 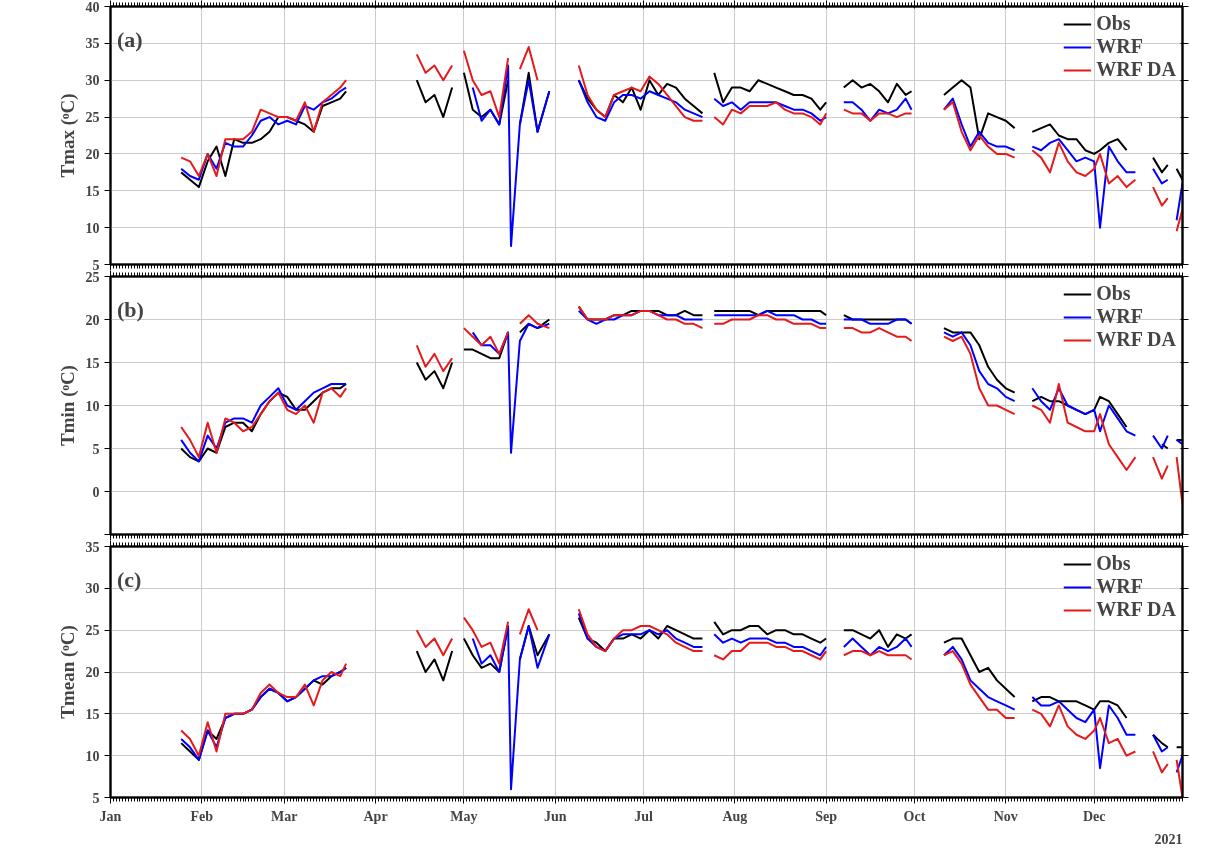 I want to click on x-tick-label: Apr, so click(x=375, y=816).